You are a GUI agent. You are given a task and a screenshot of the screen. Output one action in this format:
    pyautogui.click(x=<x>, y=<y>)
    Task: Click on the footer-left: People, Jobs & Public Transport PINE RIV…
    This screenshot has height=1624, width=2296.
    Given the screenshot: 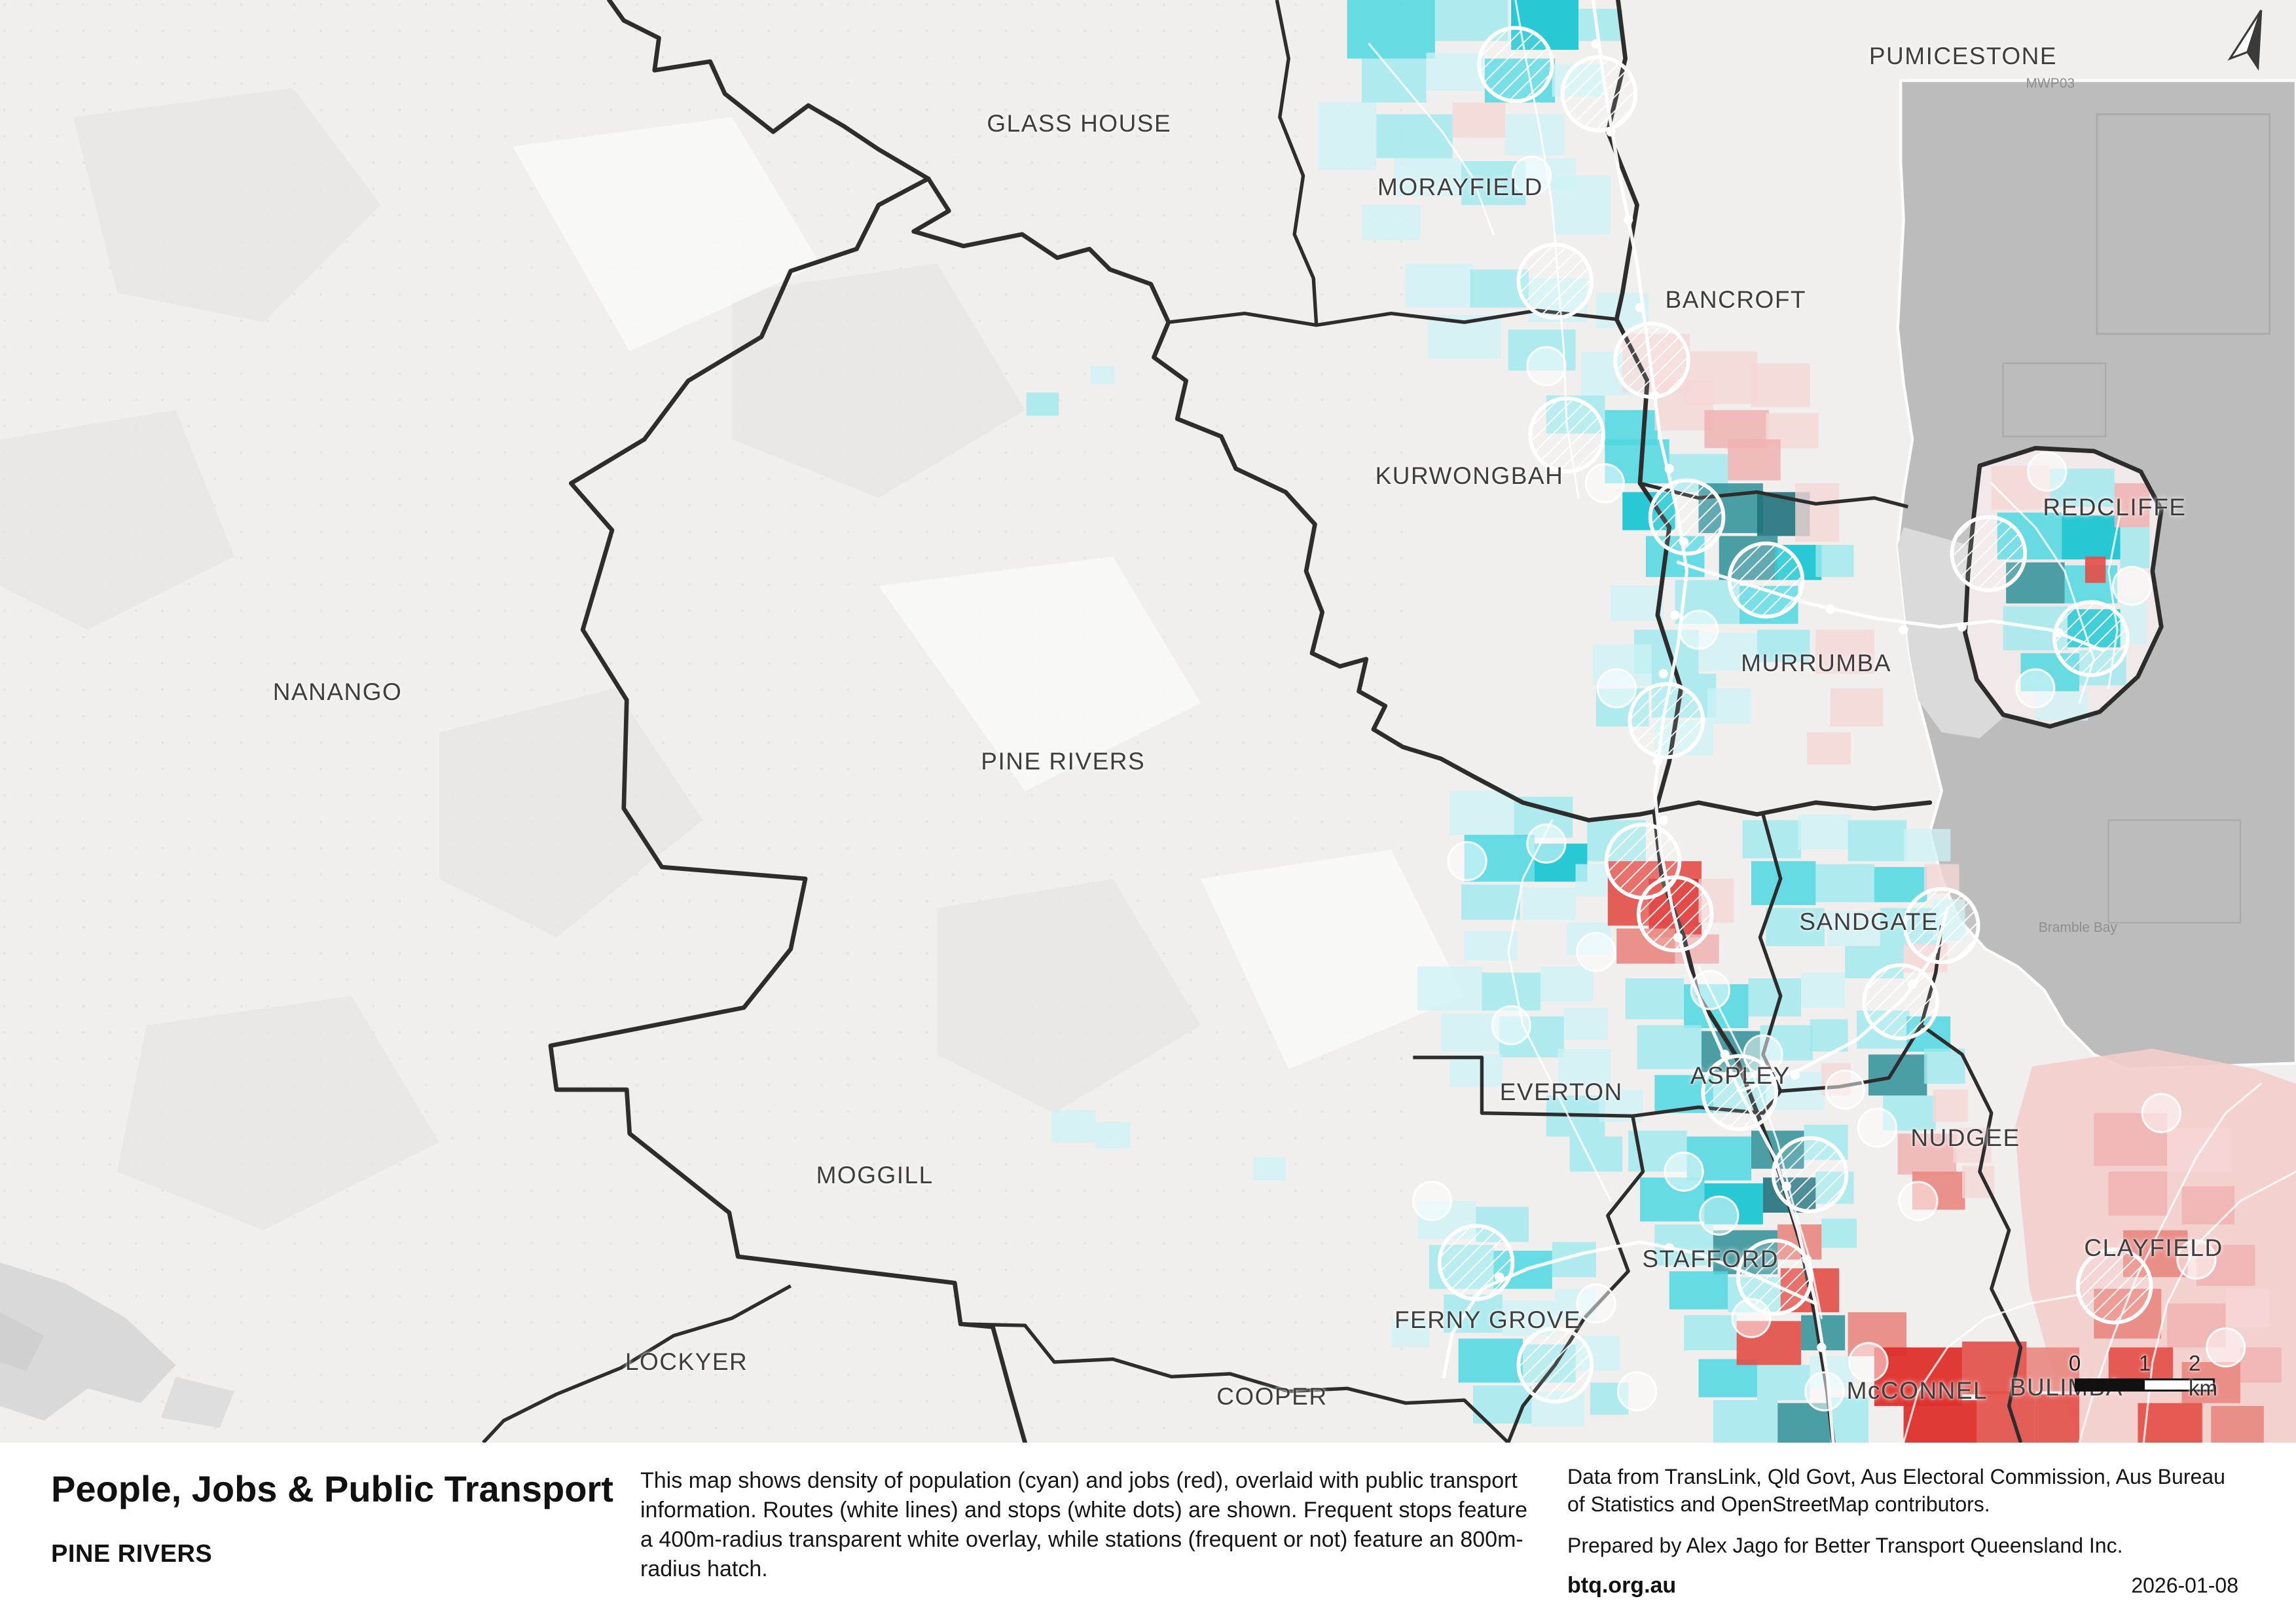 What is the action you would take?
    pyautogui.click(x=345, y=1543)
    